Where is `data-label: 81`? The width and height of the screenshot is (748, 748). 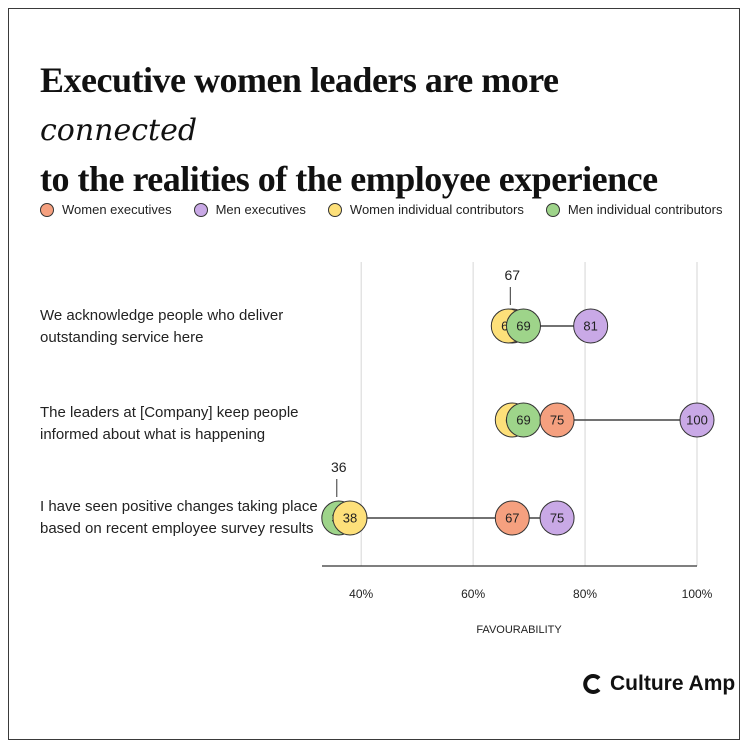
data-label: 81 is located at coordinates (590, 326).